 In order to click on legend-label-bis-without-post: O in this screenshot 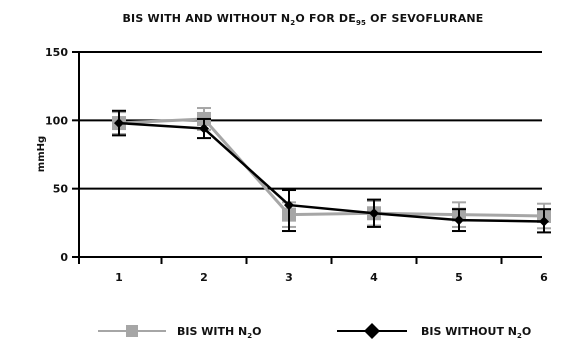, I will do `click(526, 331)`.